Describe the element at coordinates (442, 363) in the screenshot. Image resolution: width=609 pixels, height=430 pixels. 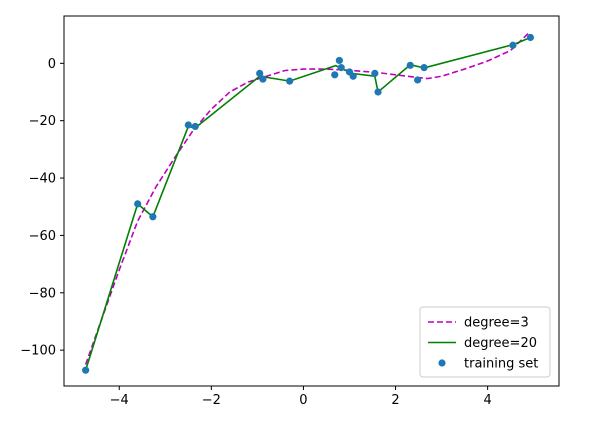
I see `legend-marker-dot` at that location.